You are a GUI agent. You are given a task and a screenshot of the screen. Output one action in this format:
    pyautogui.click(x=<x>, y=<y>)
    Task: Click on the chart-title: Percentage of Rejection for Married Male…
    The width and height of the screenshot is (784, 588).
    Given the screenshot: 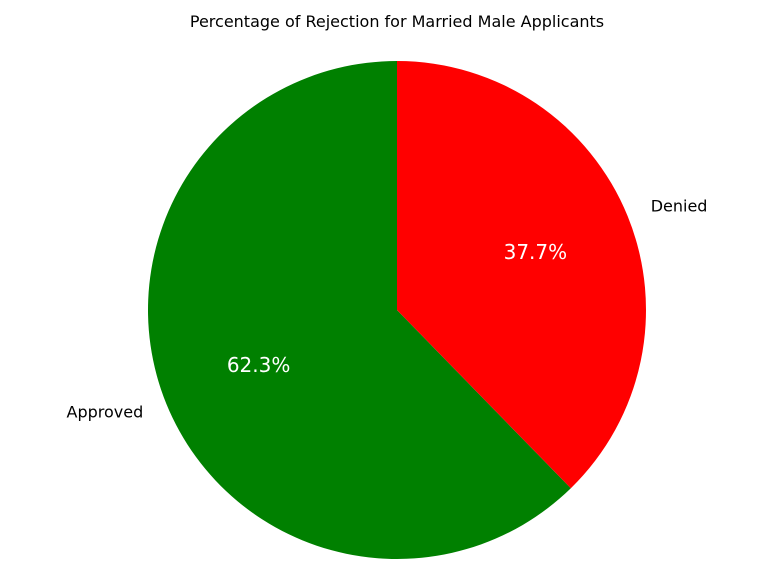 What is the action you would take?
    pyautogui.click(x=397, y=21)
    